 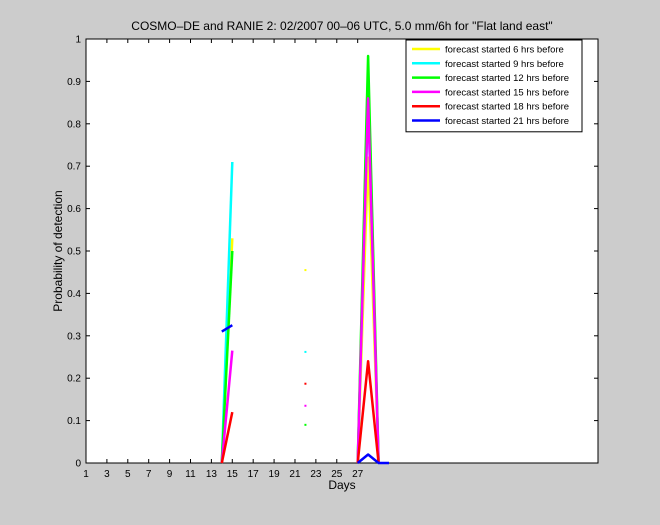 I want to click on legend-label: forecast started 15 hrs before, so click(x=507, y=92).